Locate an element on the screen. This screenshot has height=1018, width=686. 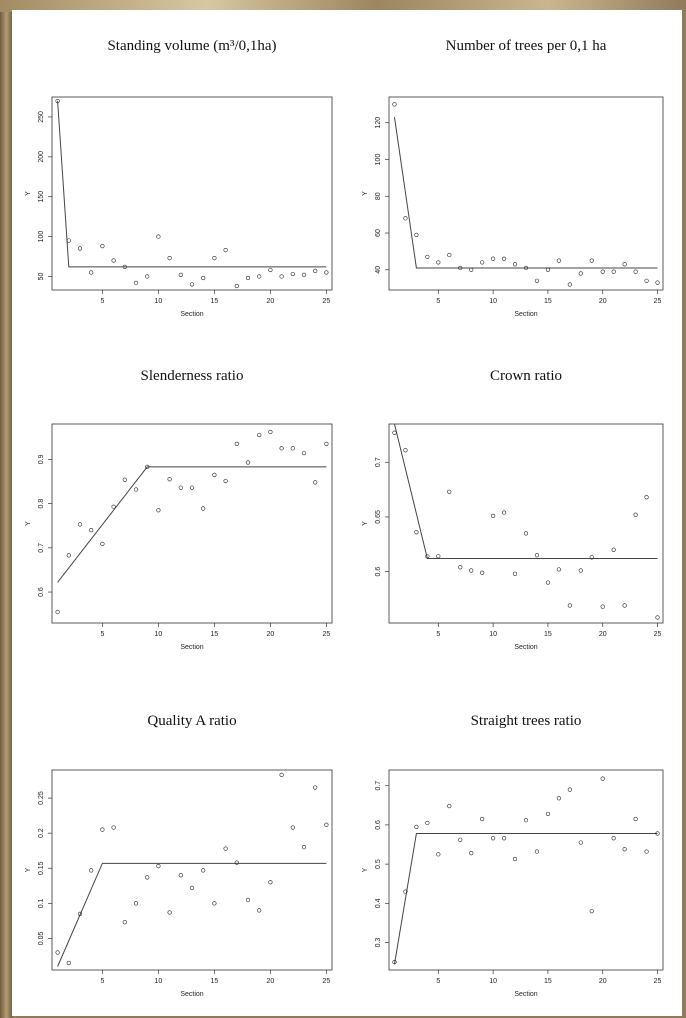
y-tick-label: 0.4 is located at coordinates (378, 903).